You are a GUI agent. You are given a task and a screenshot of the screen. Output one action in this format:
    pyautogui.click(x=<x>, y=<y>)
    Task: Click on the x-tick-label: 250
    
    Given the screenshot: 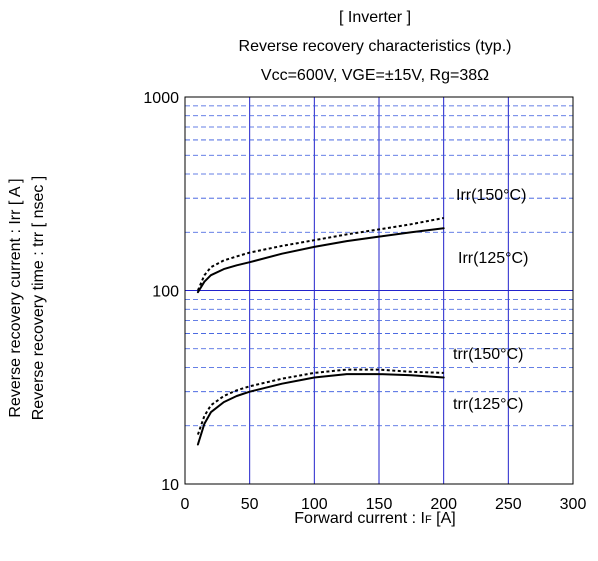 What is the action you would take?
    pyautogui.click(x=508, y=504)
    